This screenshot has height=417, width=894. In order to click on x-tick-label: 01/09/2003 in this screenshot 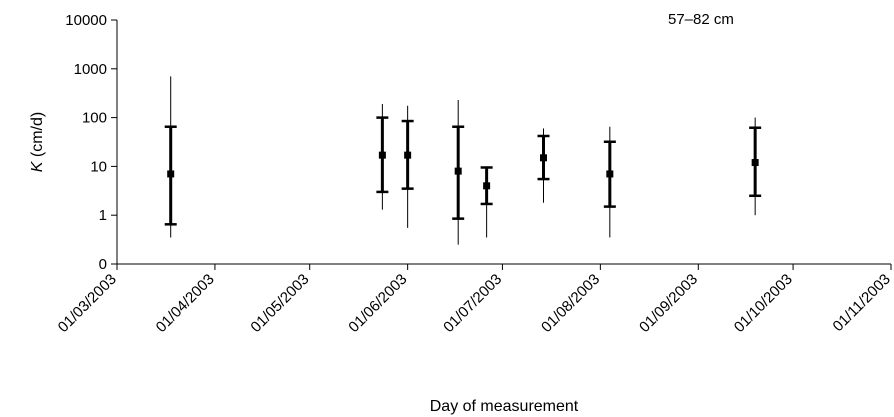, I will do `click(668, 303)`.